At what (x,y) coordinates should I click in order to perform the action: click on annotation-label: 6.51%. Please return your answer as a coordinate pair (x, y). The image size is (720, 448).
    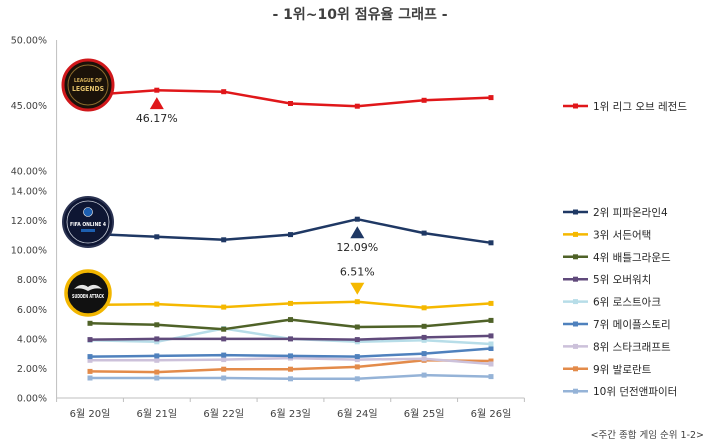
    Looking at the image, I should click on (357, 272).